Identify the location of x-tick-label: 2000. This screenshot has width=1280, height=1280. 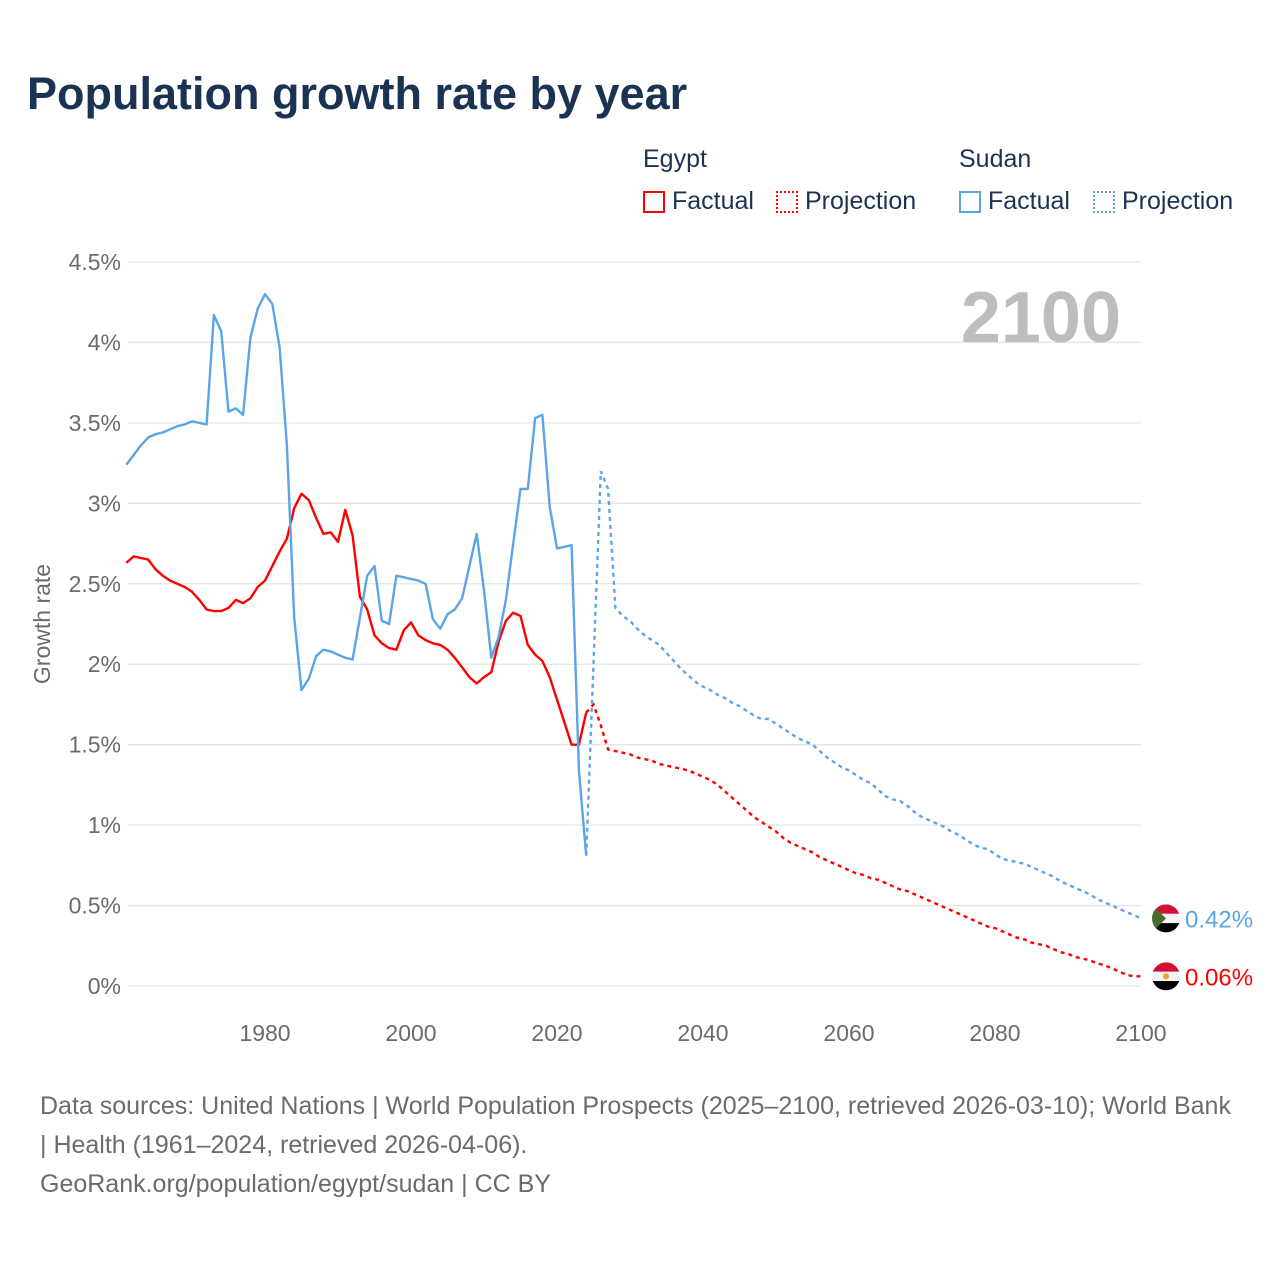
(410, 1033).